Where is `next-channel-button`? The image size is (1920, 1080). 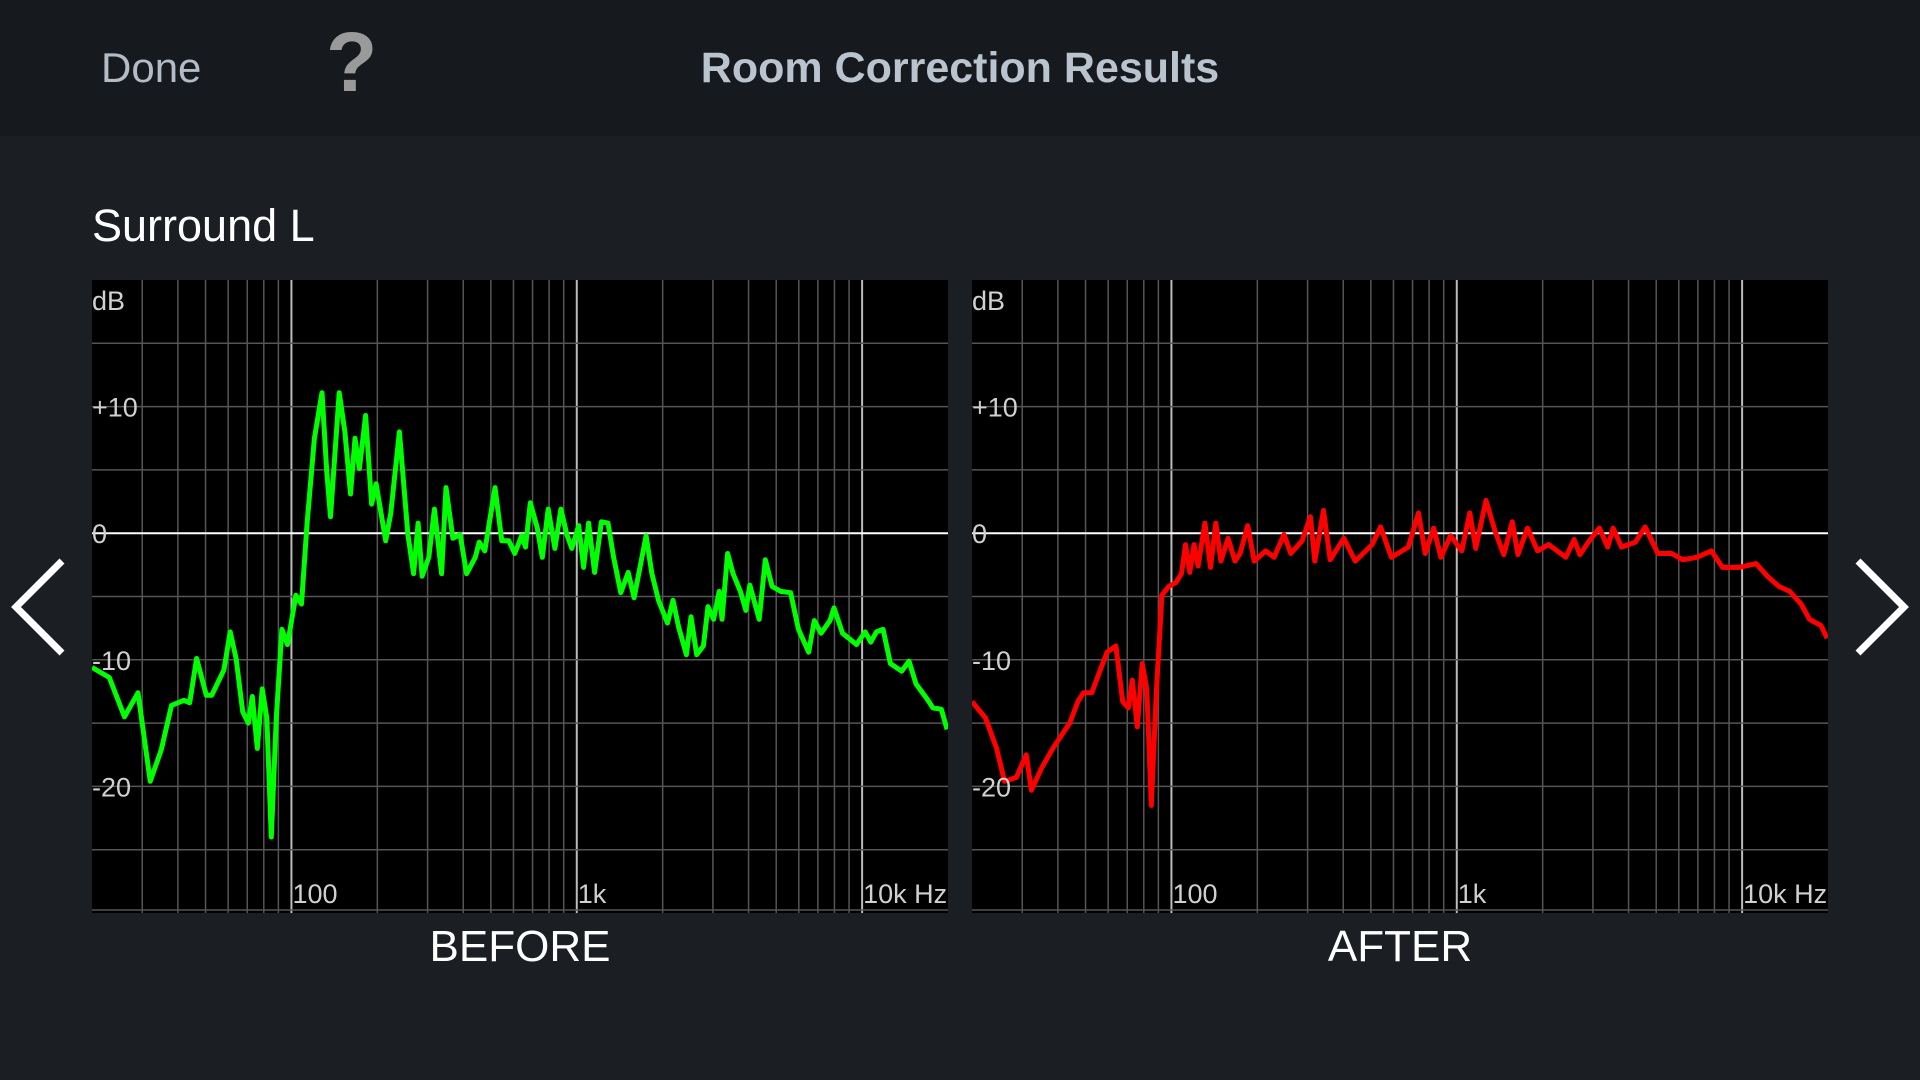
next-channel-button is located at coordinates (1880, 607).